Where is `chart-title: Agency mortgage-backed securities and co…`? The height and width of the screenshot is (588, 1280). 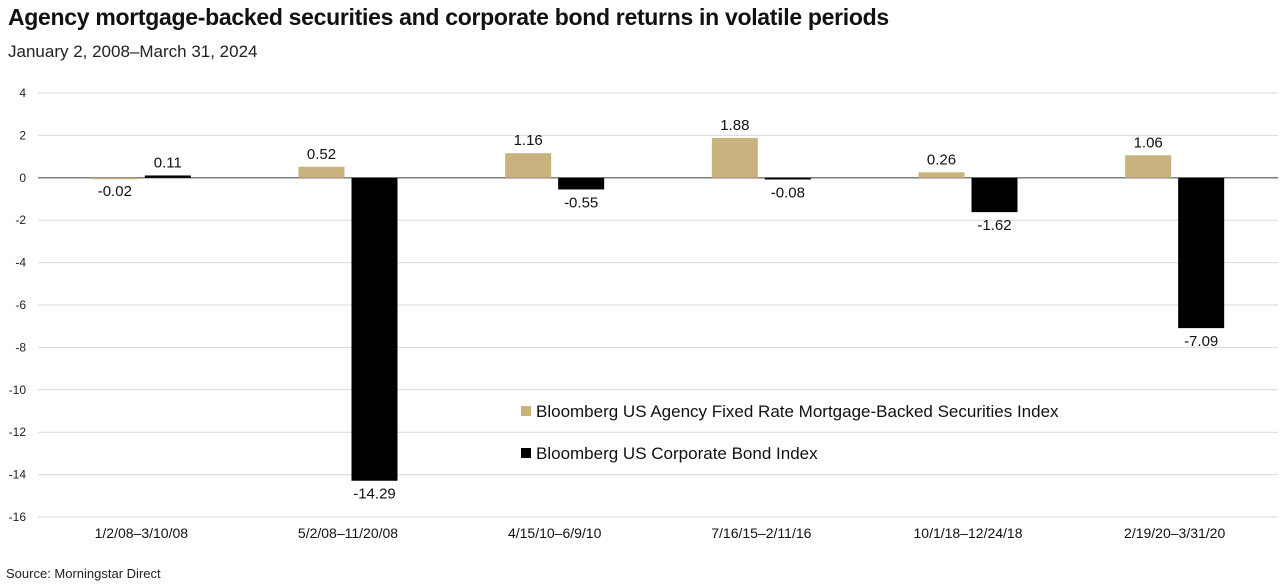 chart-title: Agency mortgage-backed securities and co… is located at coordinates (448, 17).